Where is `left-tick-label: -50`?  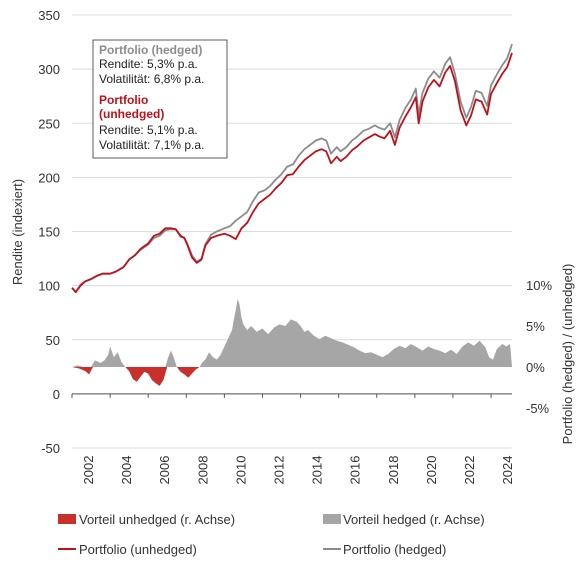 left-tick-label: -50 is located at coordinates (50, 448).